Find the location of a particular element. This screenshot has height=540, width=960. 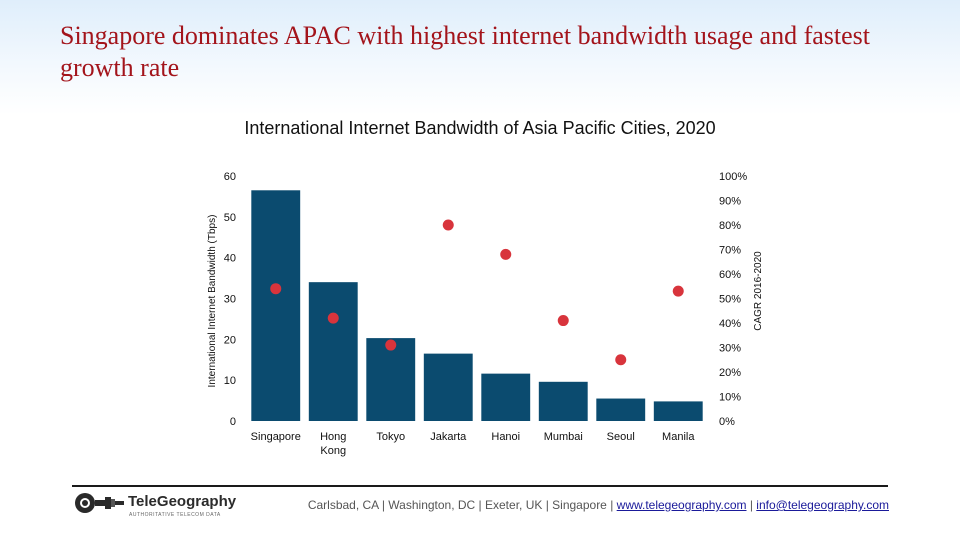

y2-tick-label: 100% is located at coordinates (733, 177).